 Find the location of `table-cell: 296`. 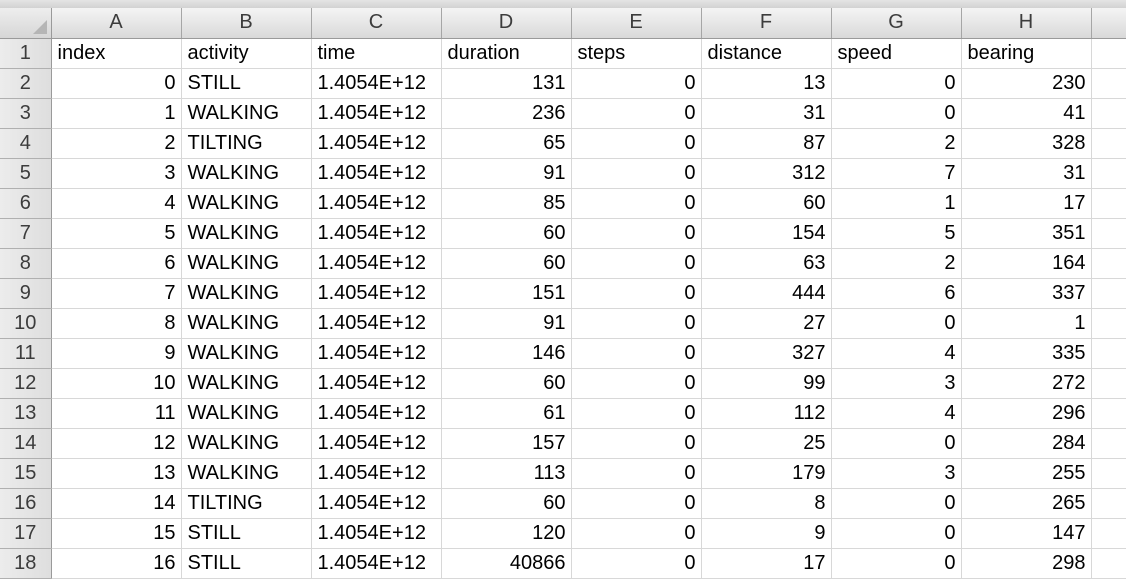

table-cell: 296 is located at coordinates (1026, 413).